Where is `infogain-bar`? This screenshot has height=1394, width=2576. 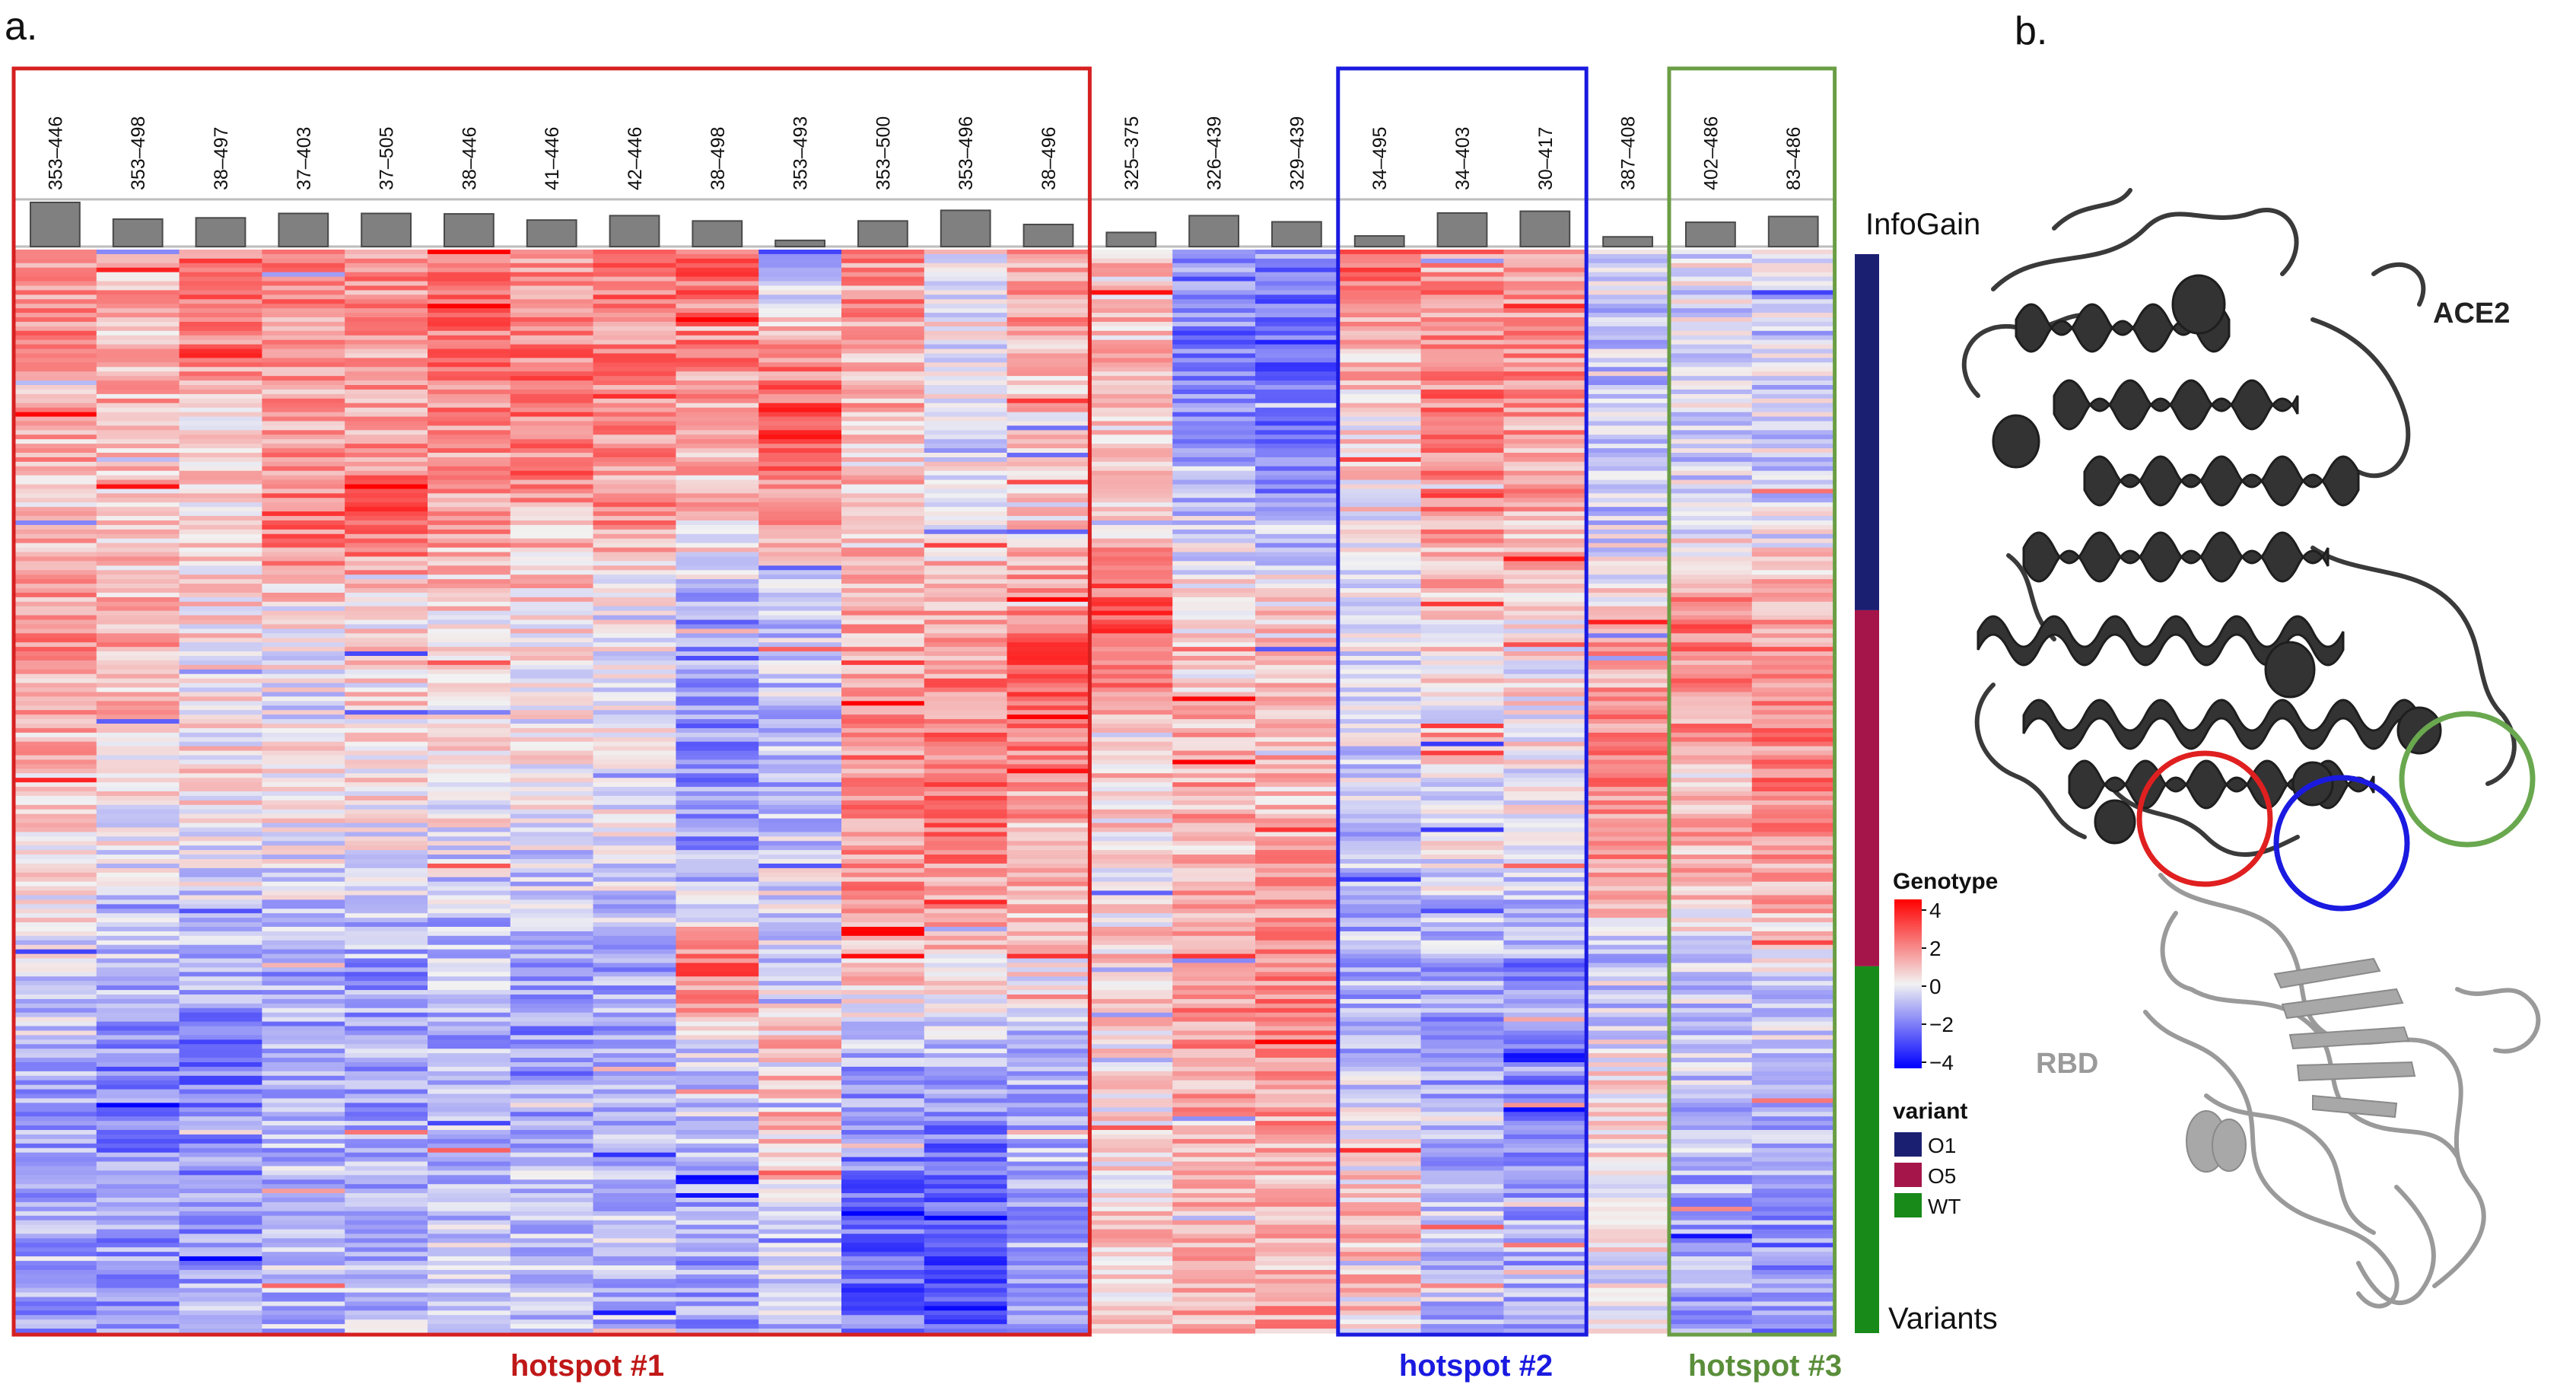
infogain-bar is located at coordinates (303, 229).